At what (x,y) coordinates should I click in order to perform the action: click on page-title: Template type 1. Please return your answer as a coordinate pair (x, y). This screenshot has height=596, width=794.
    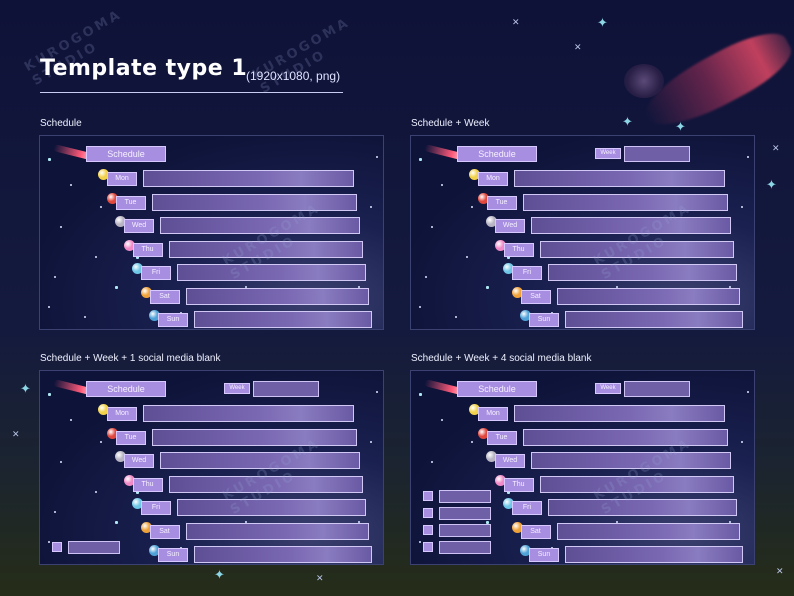
    Looking at the image, I should click on (144, 68).